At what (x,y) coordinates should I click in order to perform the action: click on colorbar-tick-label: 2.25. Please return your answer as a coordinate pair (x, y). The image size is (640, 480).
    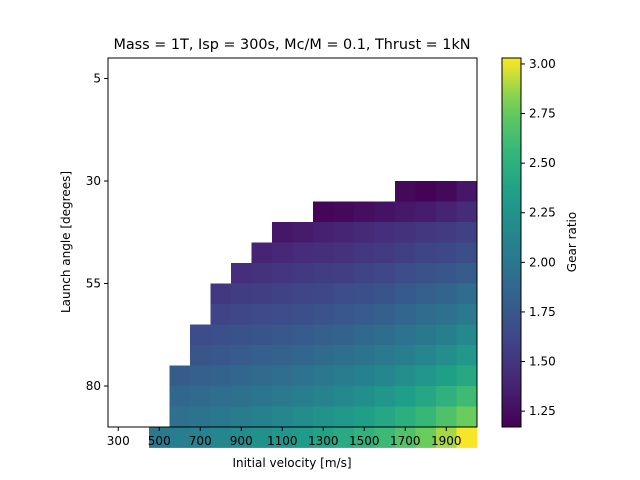
    Looking at the image, I should click on (542, 213).